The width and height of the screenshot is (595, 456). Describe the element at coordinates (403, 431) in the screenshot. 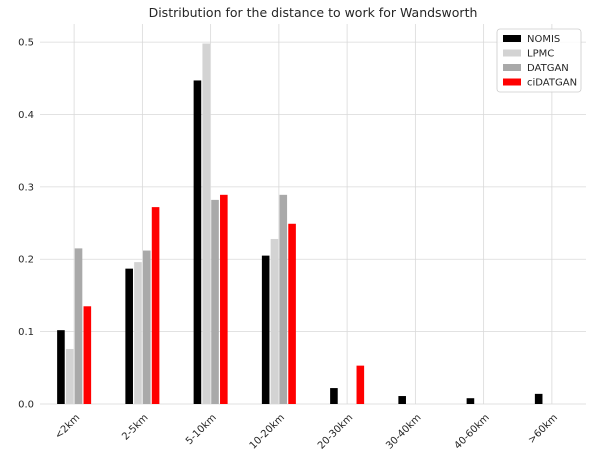

I see `x-tick-label: 30-40km` at that location.